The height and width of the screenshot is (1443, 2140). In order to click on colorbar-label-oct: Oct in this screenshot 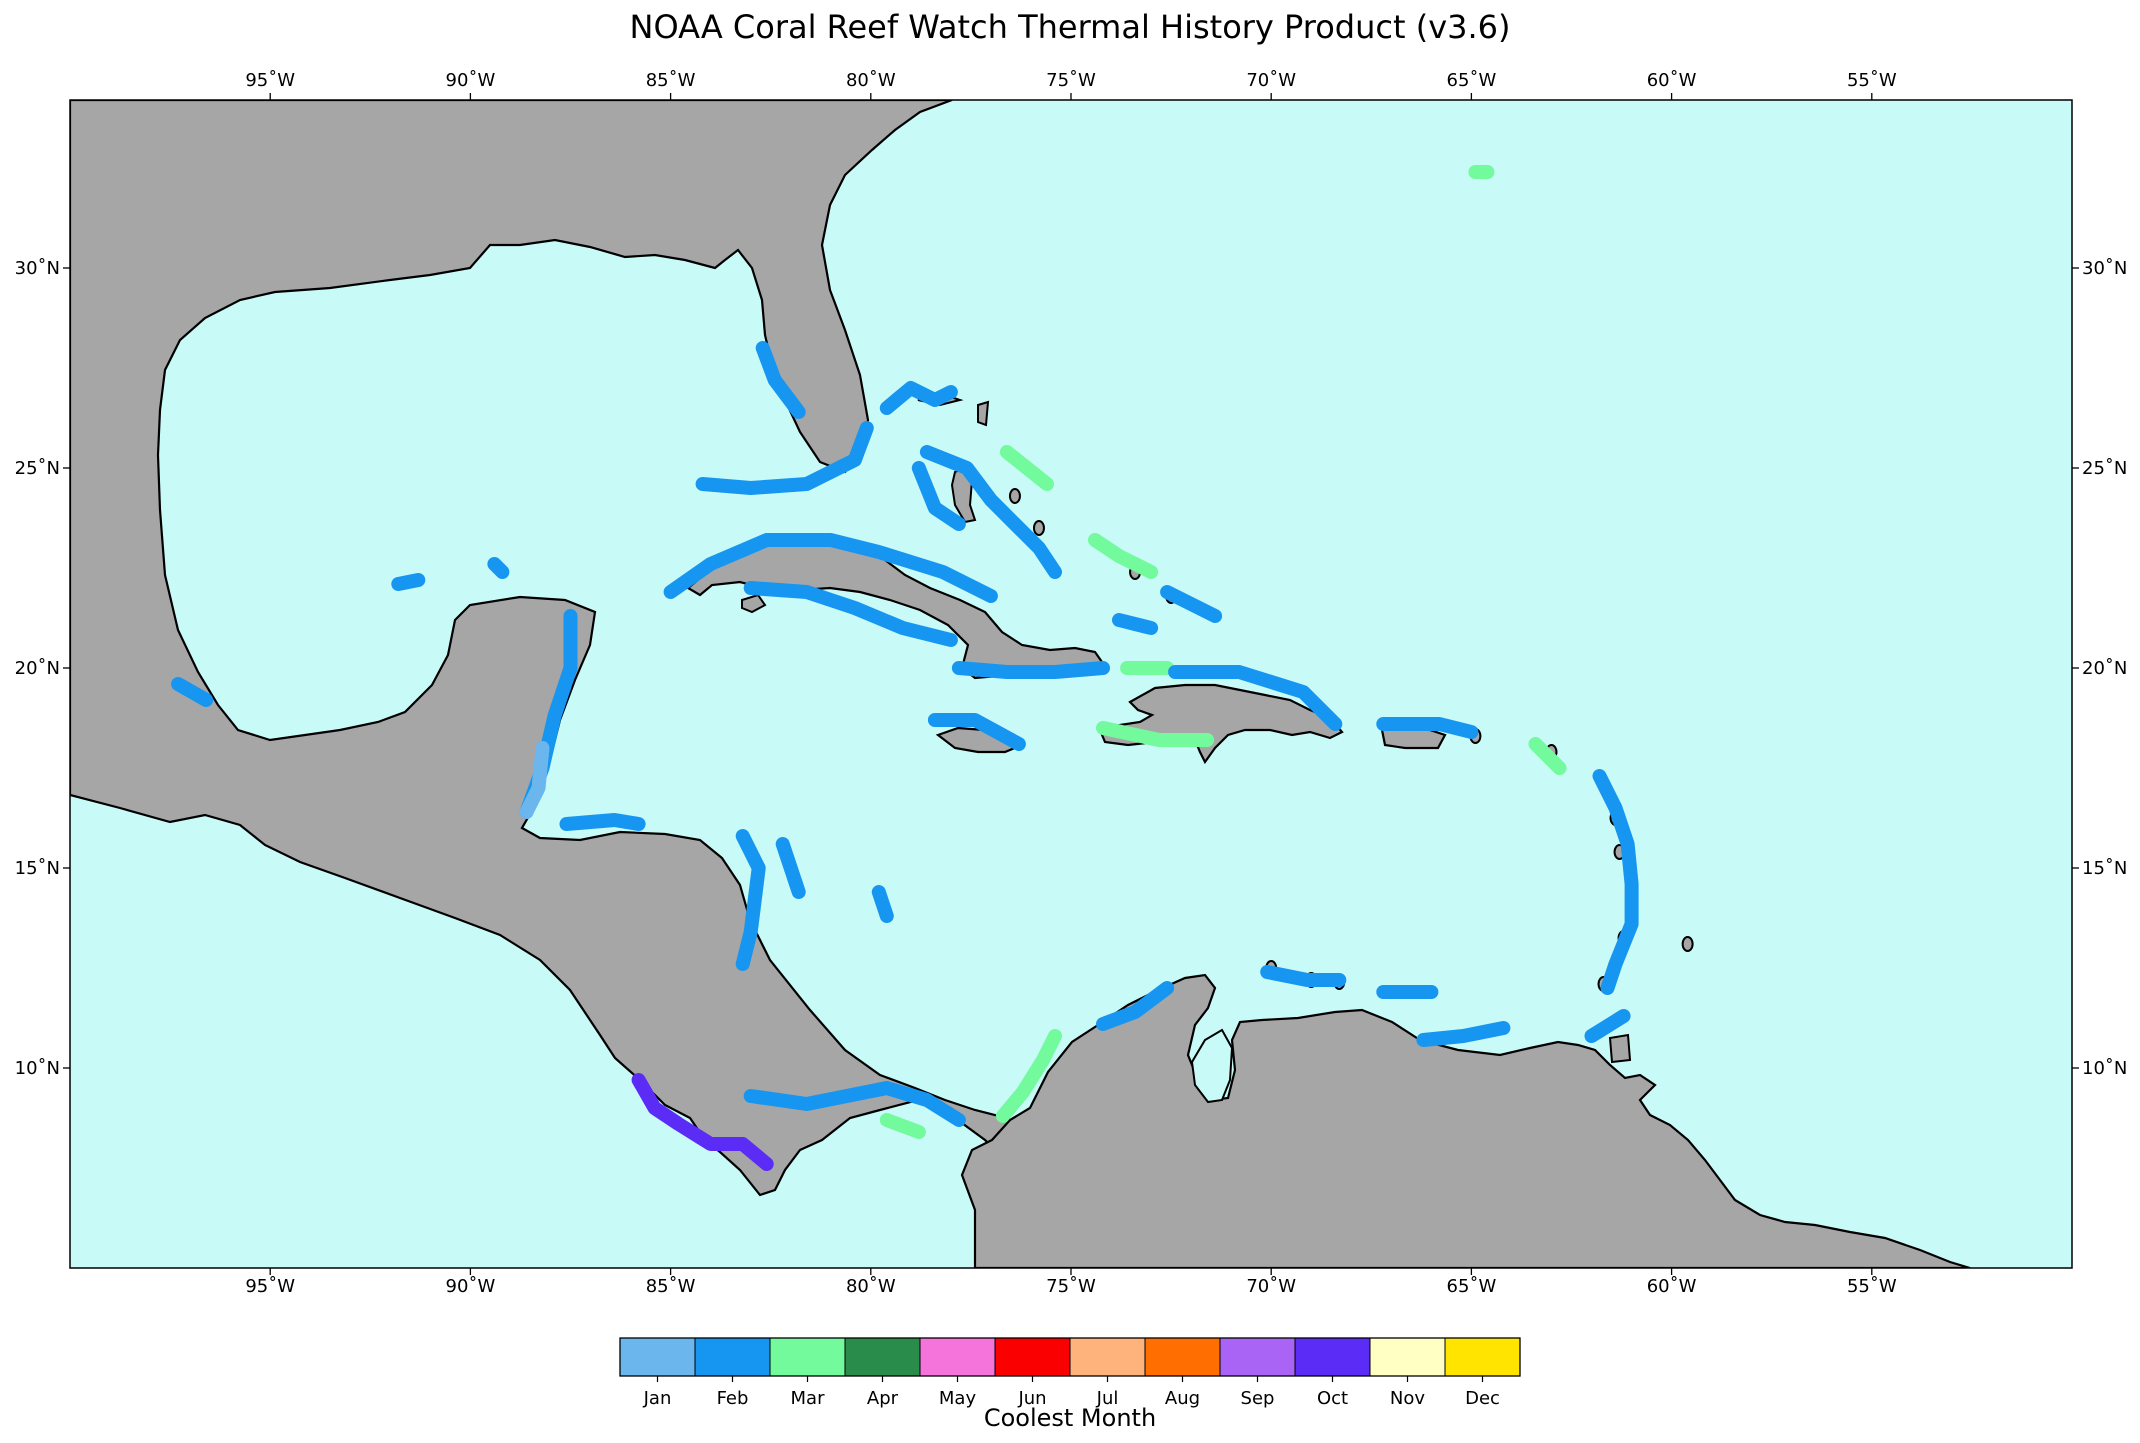, I will do `click(1332, 1398)`.